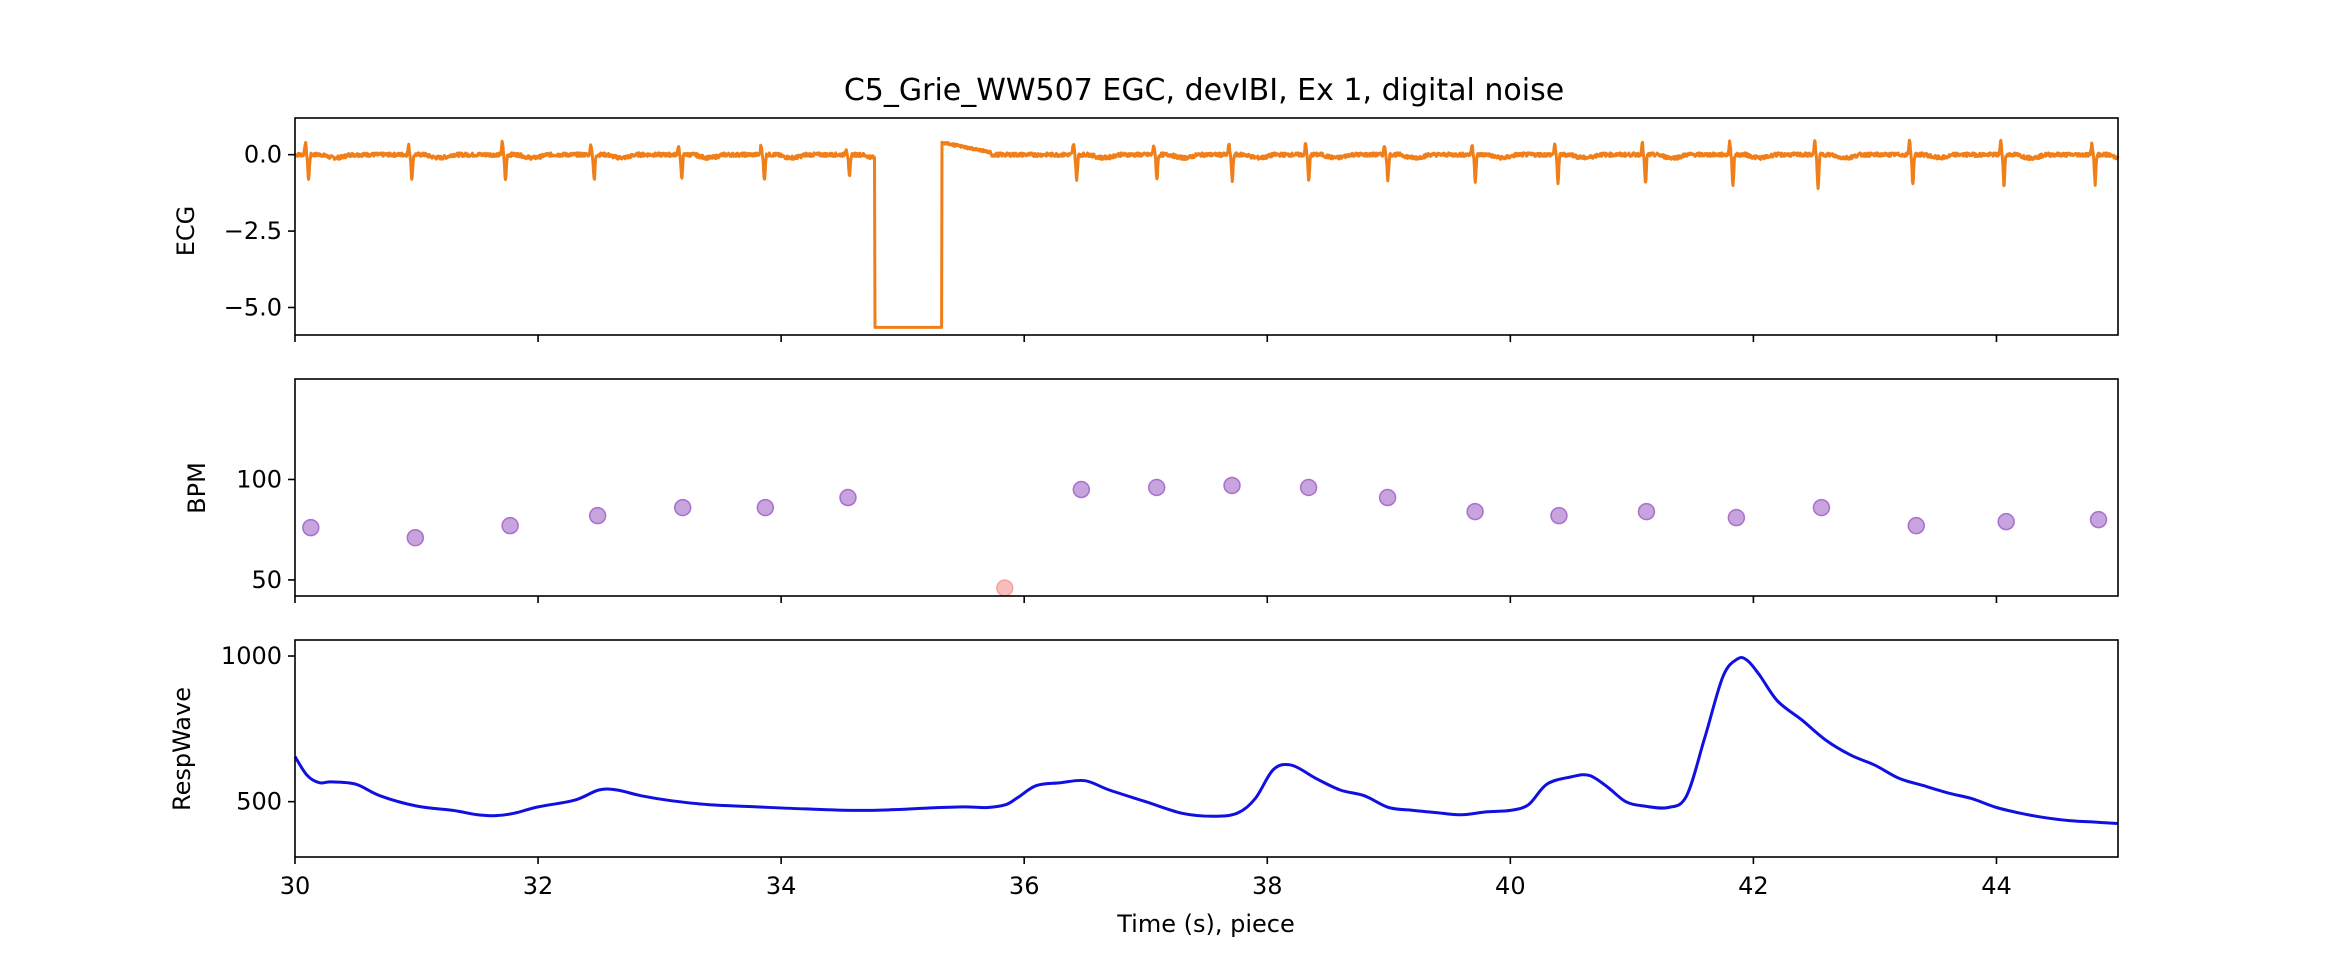 The image size is (2352, 980). Describe the element at coordinates (251, 656) in the screenshot. I see `resp-y-tick-label: 1000` at that location.